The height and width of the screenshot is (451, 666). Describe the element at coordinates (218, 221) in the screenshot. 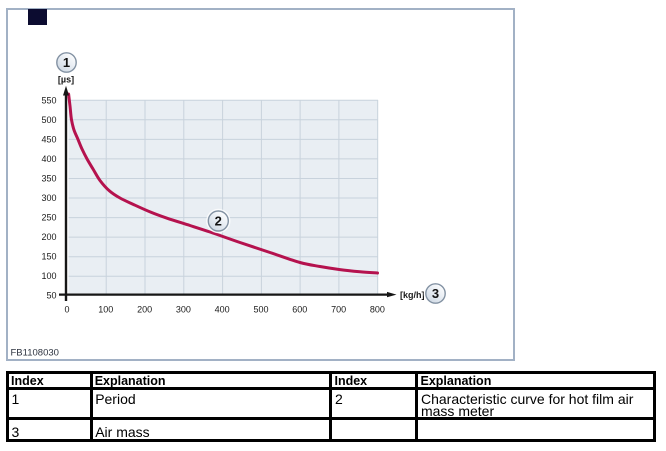

I see `svg-text: 2` at that location.